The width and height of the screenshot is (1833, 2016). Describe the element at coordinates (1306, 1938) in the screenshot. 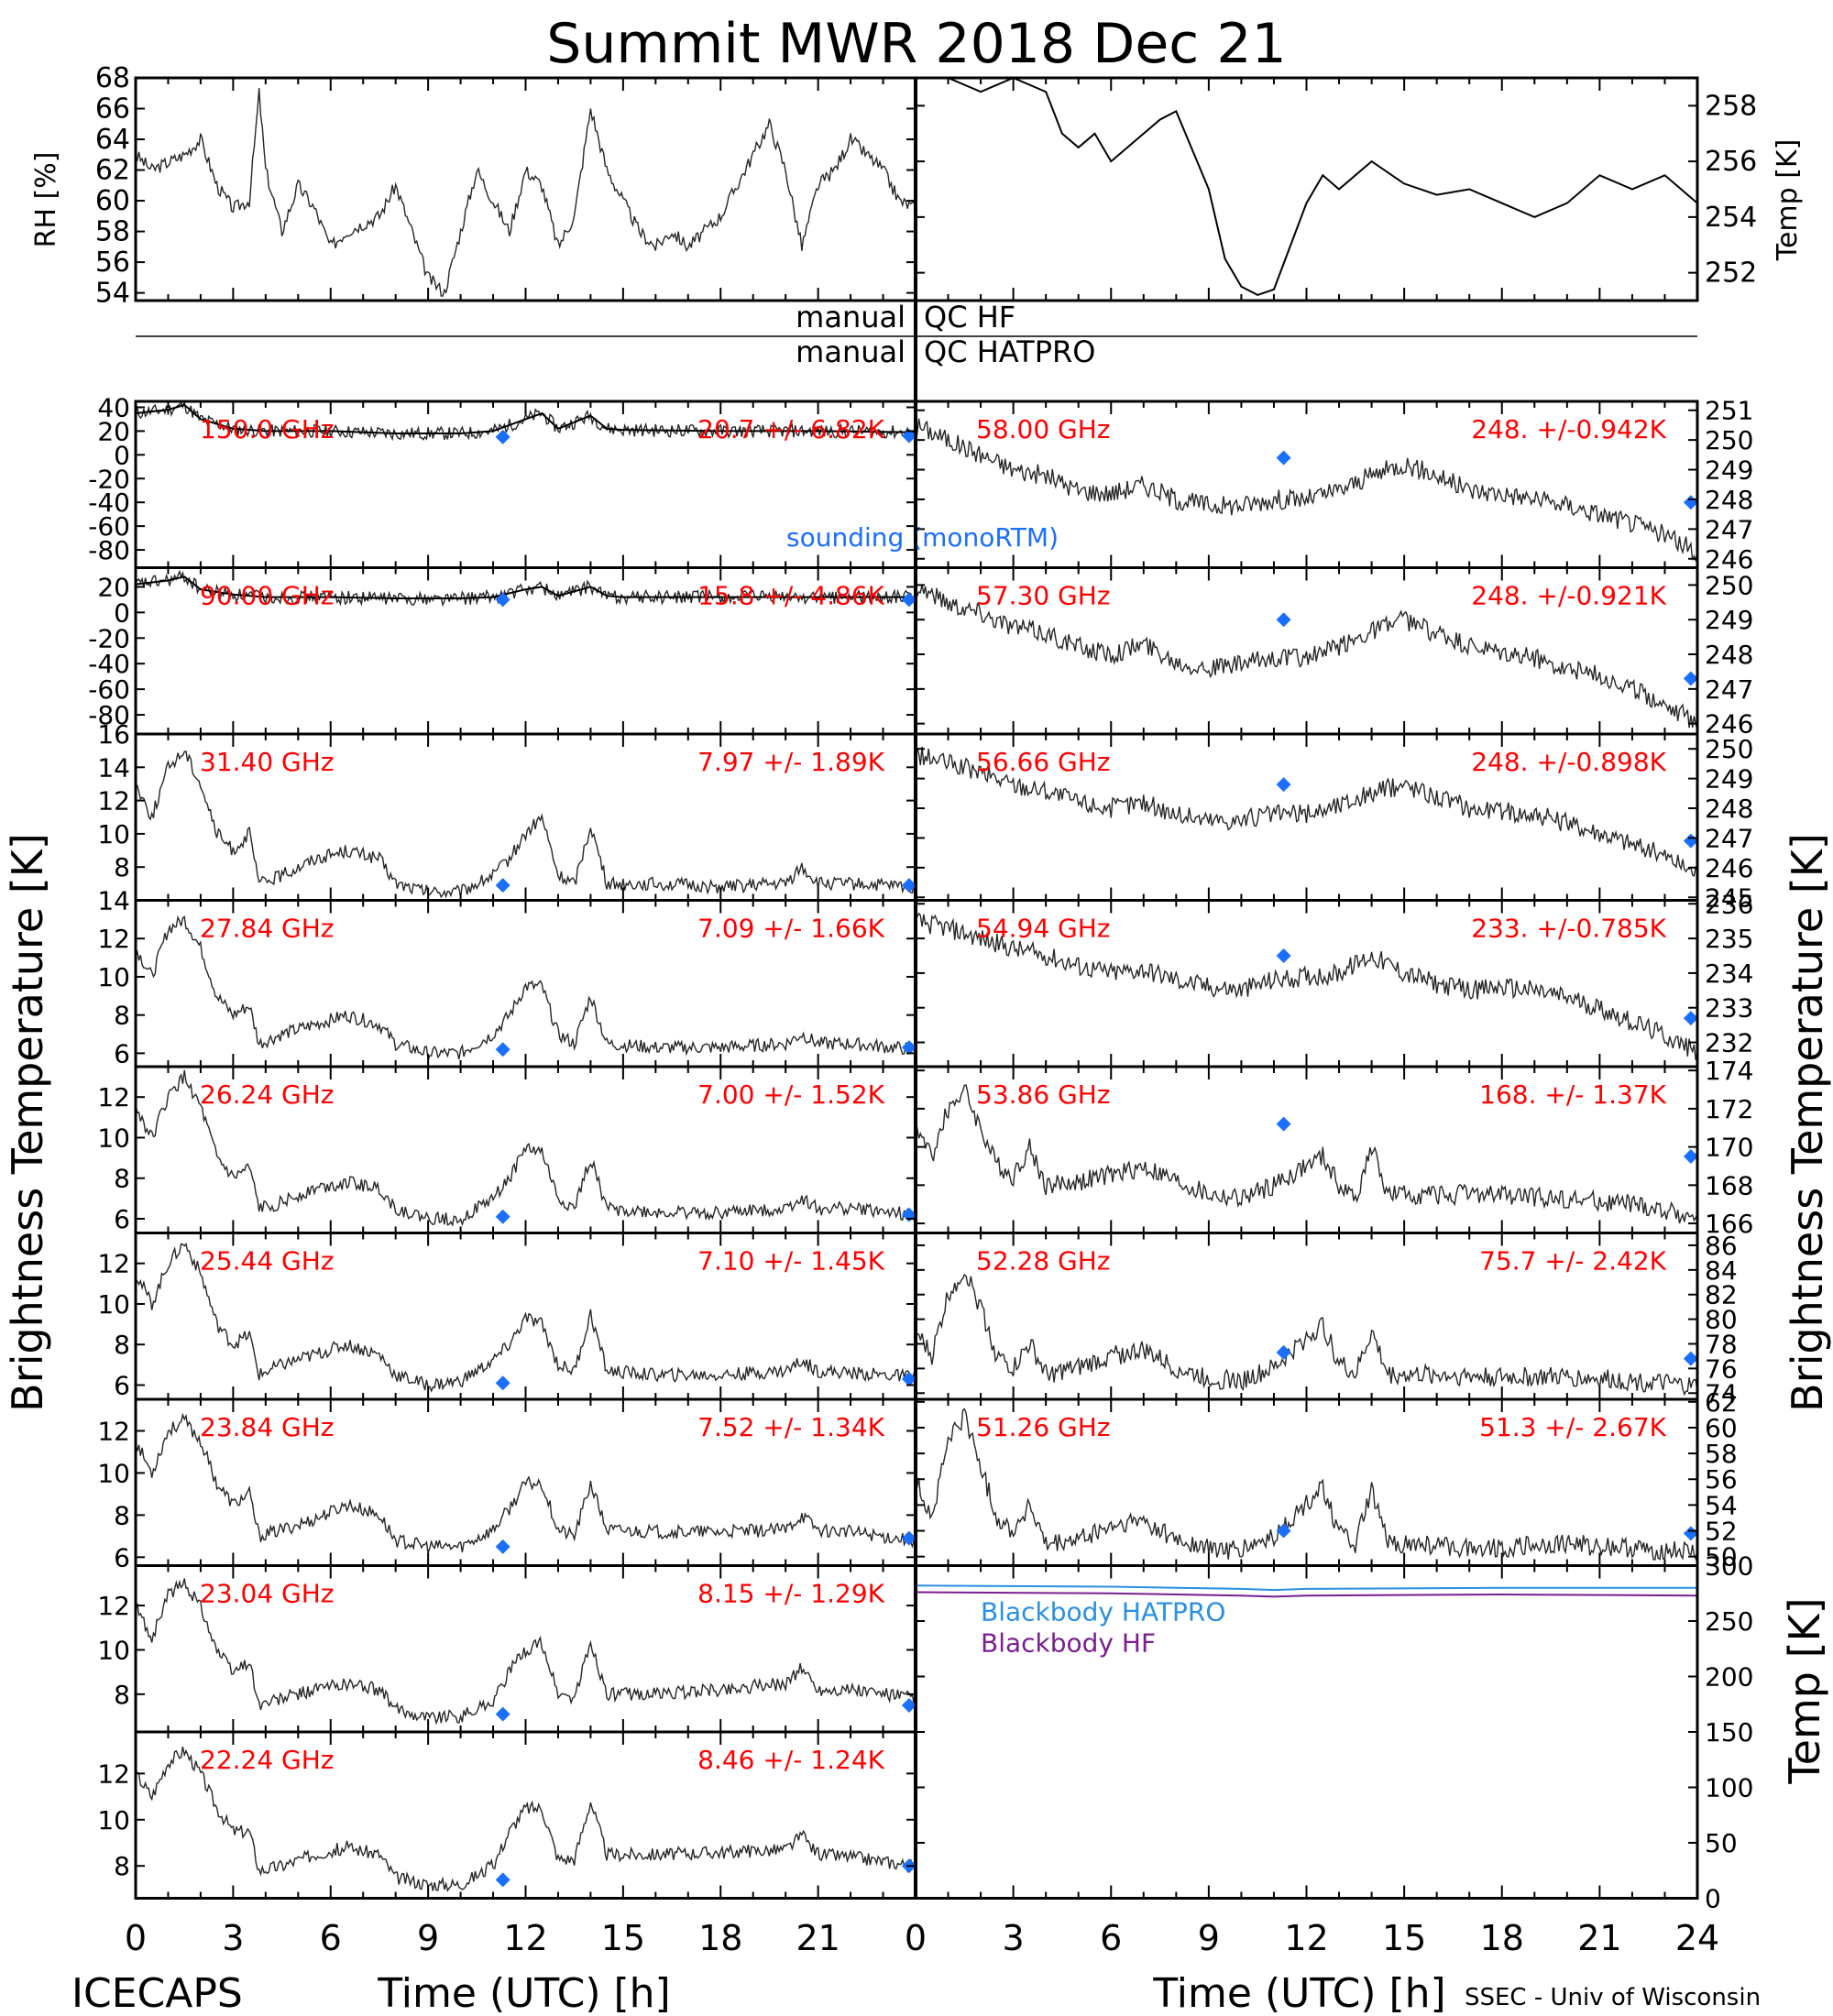

I see `x-tick-label: 12` at that location.